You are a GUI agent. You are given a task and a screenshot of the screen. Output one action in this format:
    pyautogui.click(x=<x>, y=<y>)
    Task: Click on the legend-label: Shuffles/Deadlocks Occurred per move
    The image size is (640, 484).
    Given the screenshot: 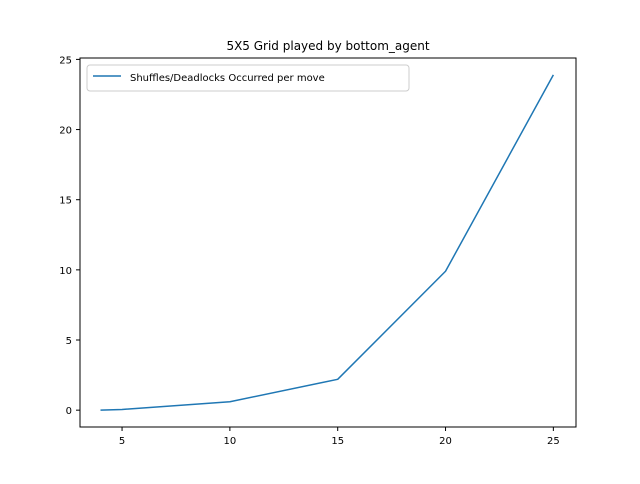 What is the action you would take?
    pyautogui.click(x=227, y=78)
    